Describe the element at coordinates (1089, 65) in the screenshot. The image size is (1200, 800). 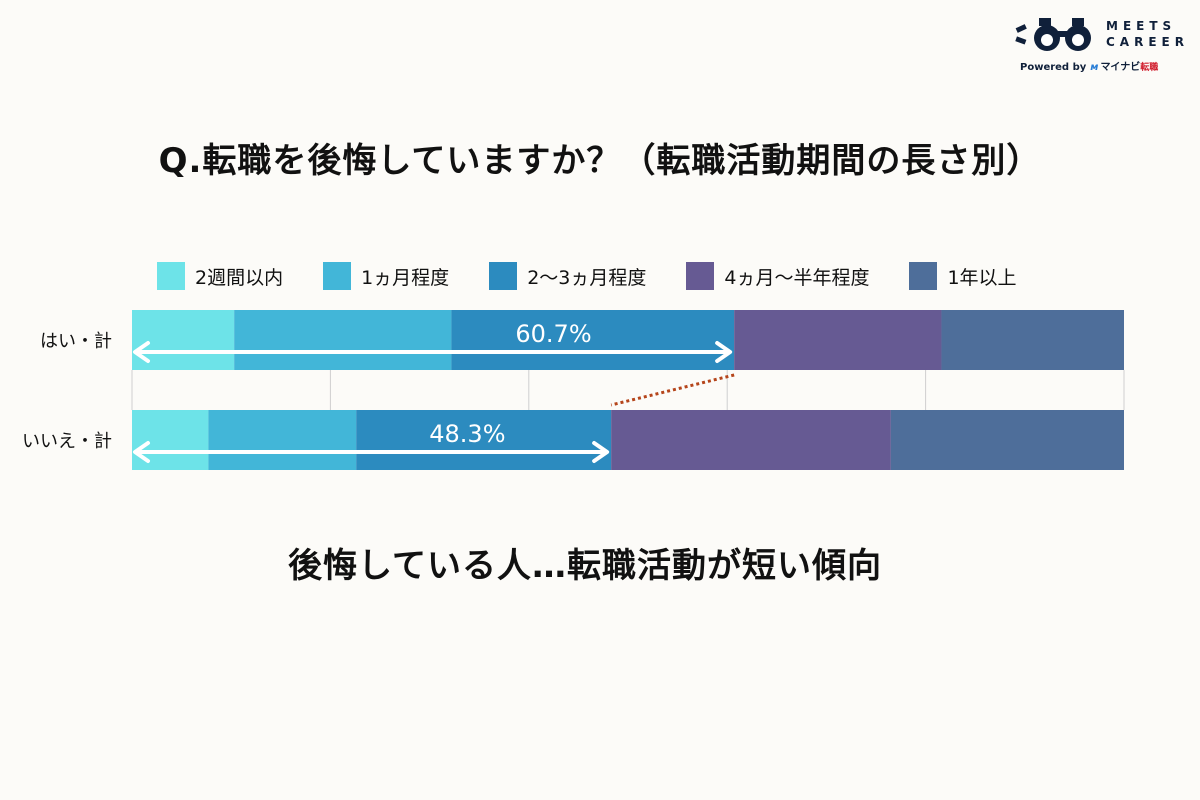
I see `logo-powered-by: Powered by ᴍ マイナビ転職` at that location.